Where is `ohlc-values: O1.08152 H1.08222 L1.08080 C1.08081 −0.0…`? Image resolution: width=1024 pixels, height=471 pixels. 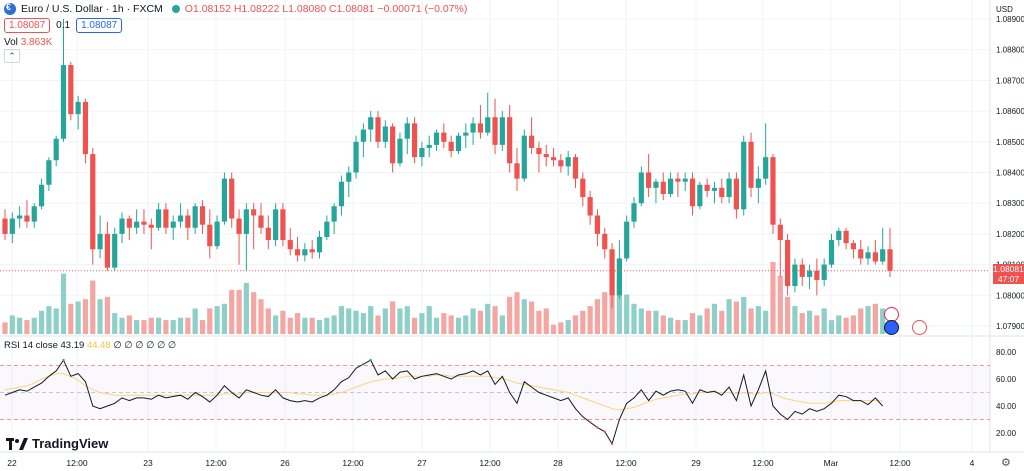 ohlc-values: O1.08152 H1.08222 L1.08080 C1.08081 −0.0… is located at coordinates (326, 9).